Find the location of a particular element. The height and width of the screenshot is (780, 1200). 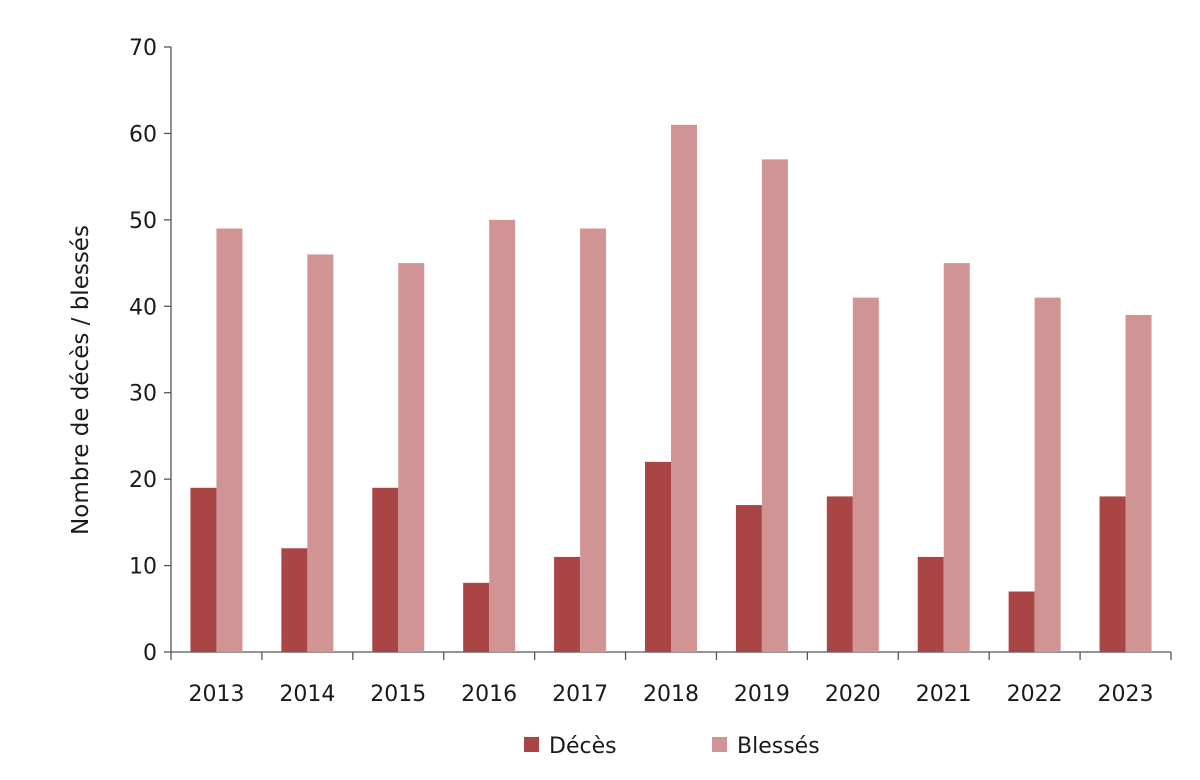

bar-blesses-2014 is located at coordinates (320, 453).